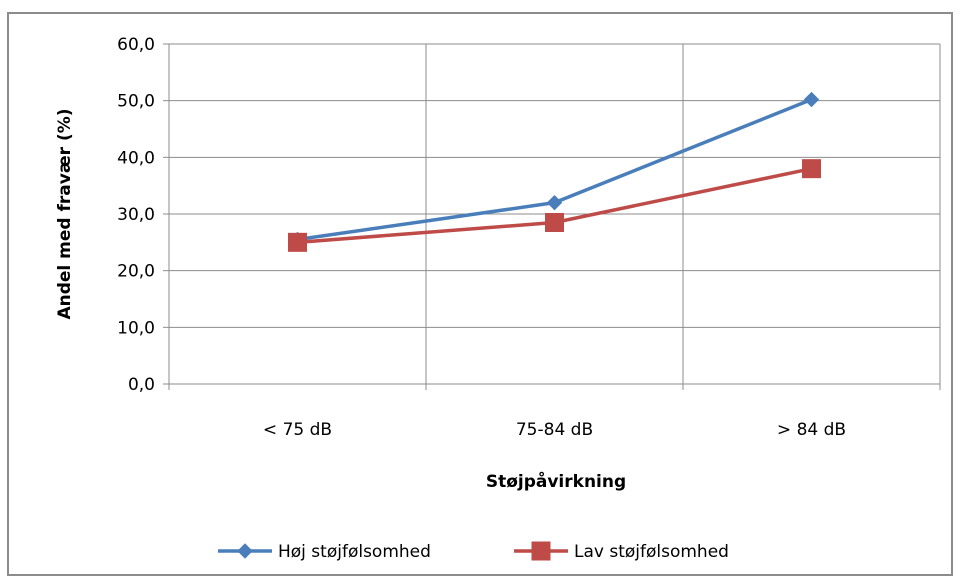  Describe the element at coordinates (136, 328) in the screenshot. I see `y-tick-label: 10,0` at that location.